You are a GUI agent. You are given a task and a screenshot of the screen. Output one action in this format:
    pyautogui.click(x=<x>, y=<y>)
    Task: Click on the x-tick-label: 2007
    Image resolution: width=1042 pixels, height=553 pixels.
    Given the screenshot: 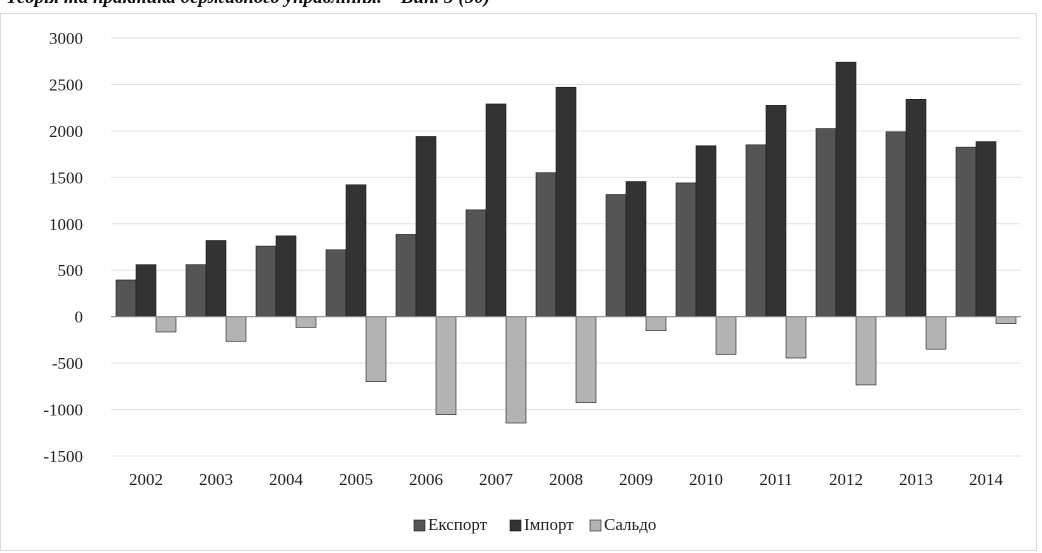 What is the action you would take?
    pyautogui.click(x=496, y=479)
    